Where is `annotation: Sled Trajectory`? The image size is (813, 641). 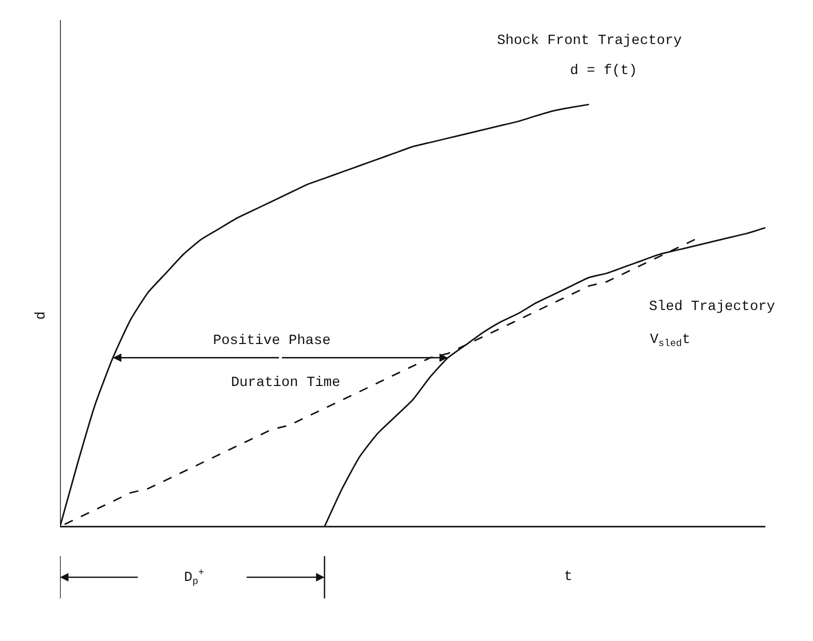 annotation: Sled Trajectory is located at coordinates (712, 307).